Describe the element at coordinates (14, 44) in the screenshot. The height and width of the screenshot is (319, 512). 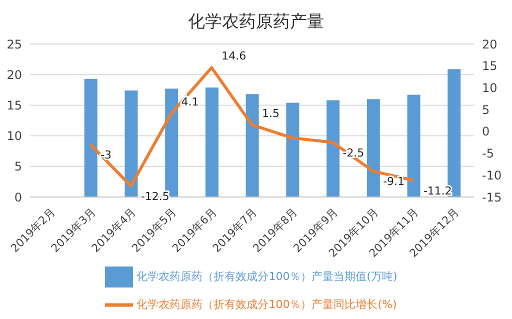
I see `y-tick-label: 25` at that location.